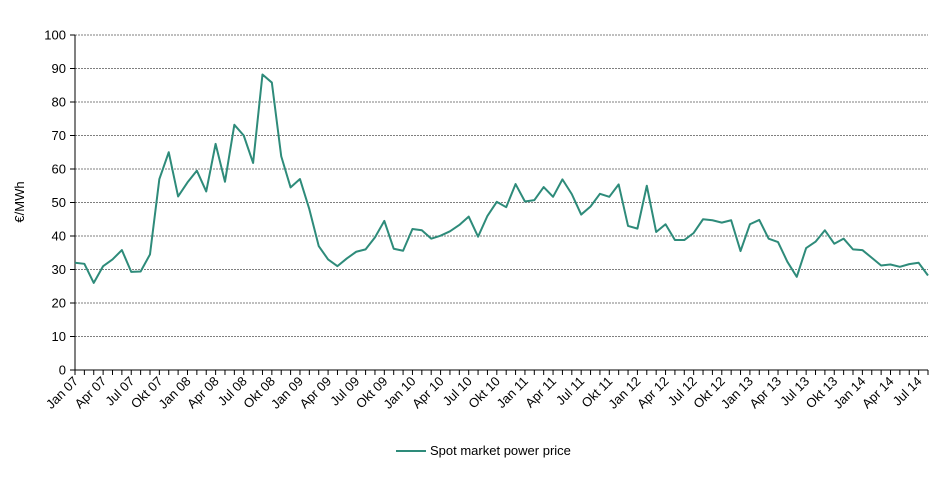  I want to click on y-tick-label: 10, so click(59, 336).